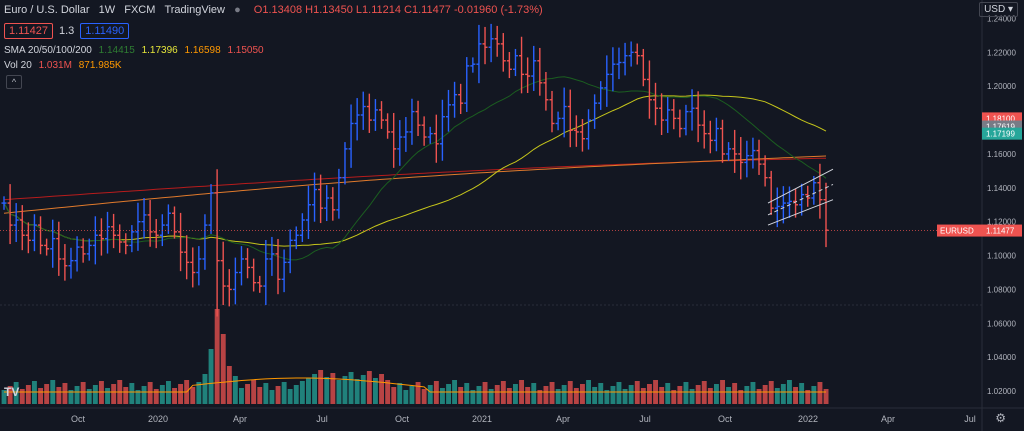  I want to click on price-tick-label: 1.14000, so click(1001, 188).